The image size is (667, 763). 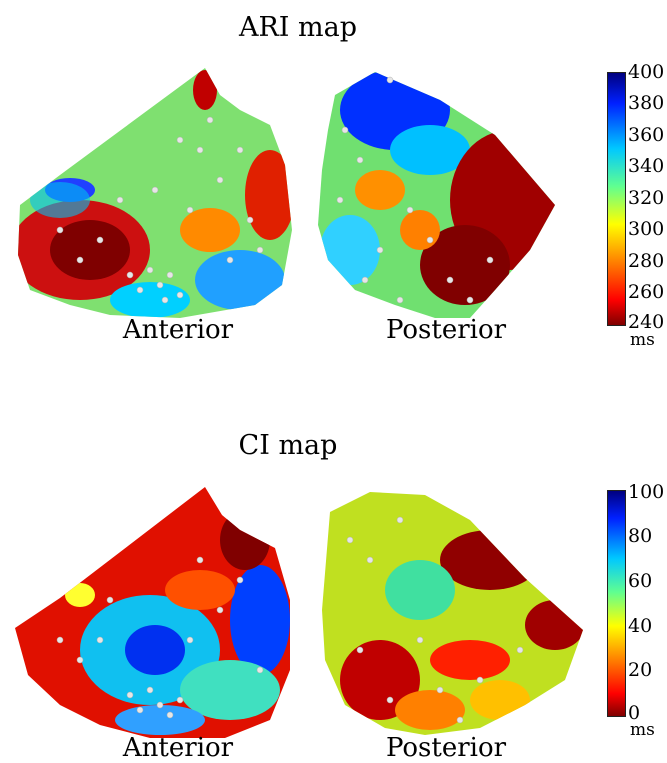 What do you see at coordinates (155, 193) in the screenshot?
I see `ari-anterior-map` at bounding box center [155, 193].